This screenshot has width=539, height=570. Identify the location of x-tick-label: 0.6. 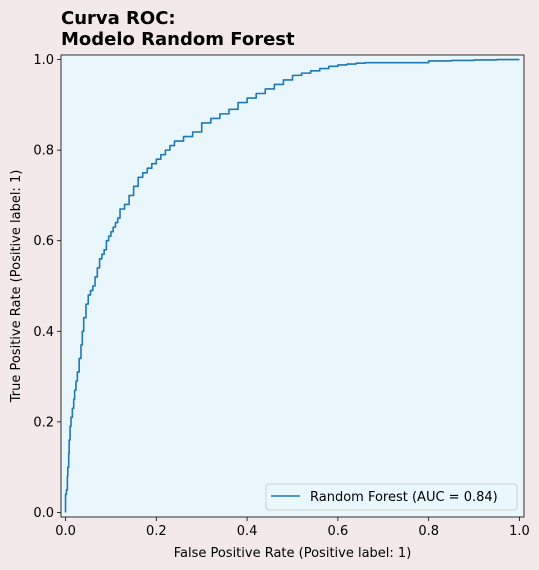
(338, 531).